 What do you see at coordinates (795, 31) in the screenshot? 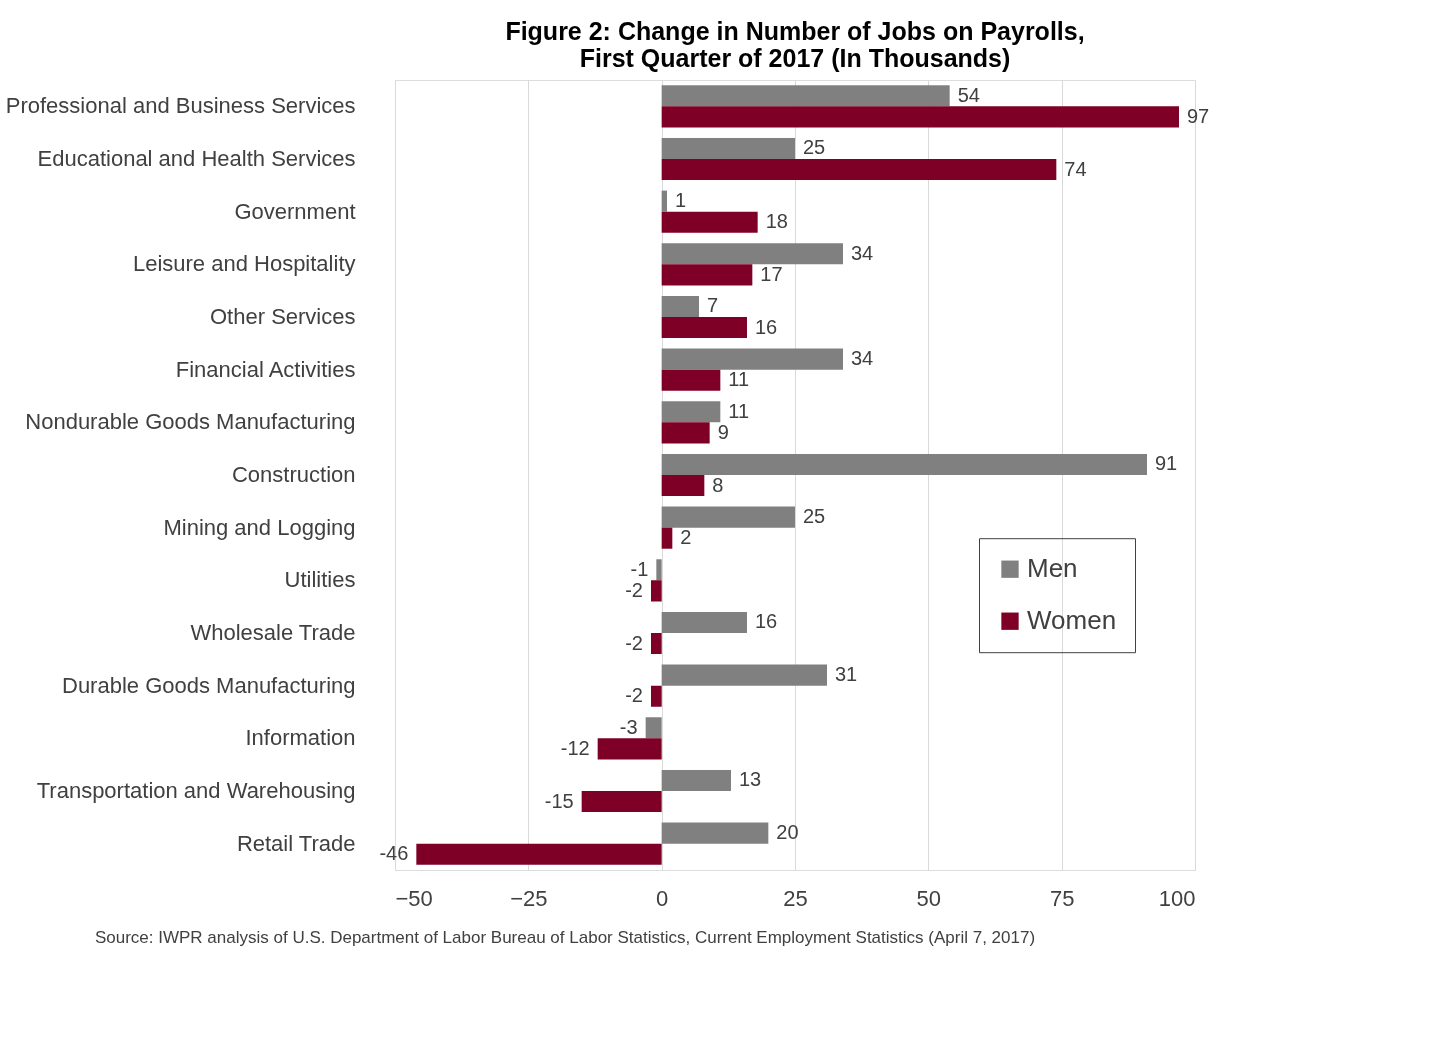
I see `text: Figure 2: Change in Number of Jobs on Payrolls,` at bounding box center [795, 31].